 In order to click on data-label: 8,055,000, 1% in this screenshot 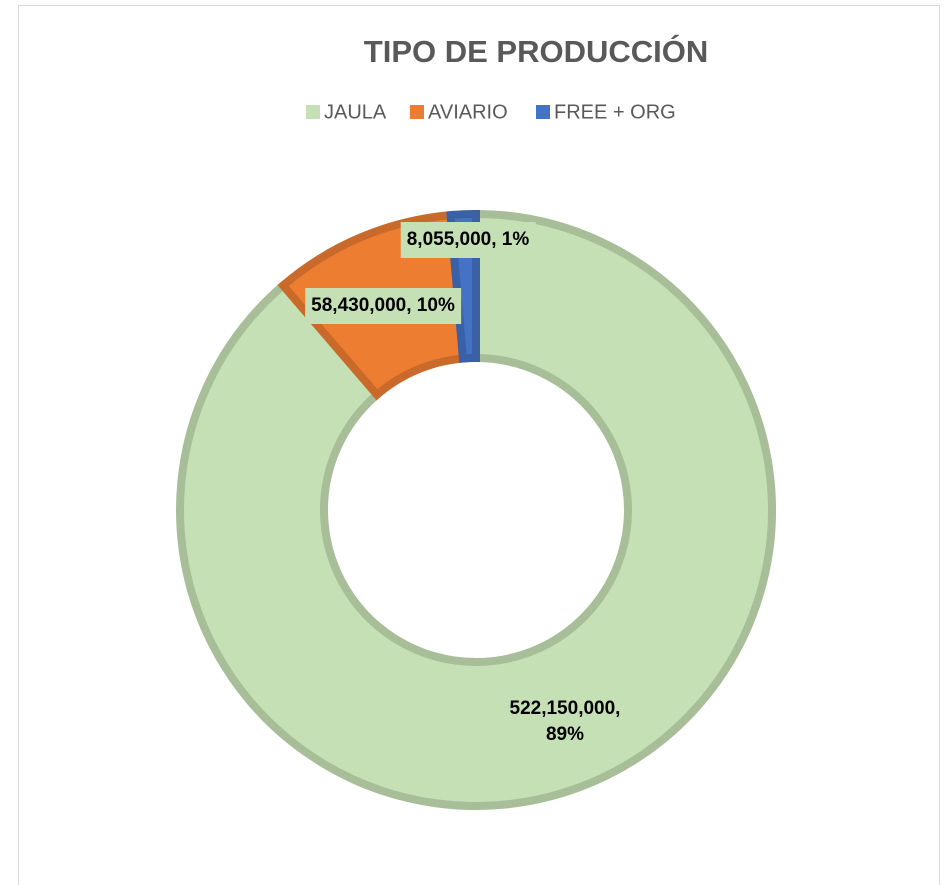, I will do `click(468, 240)`.